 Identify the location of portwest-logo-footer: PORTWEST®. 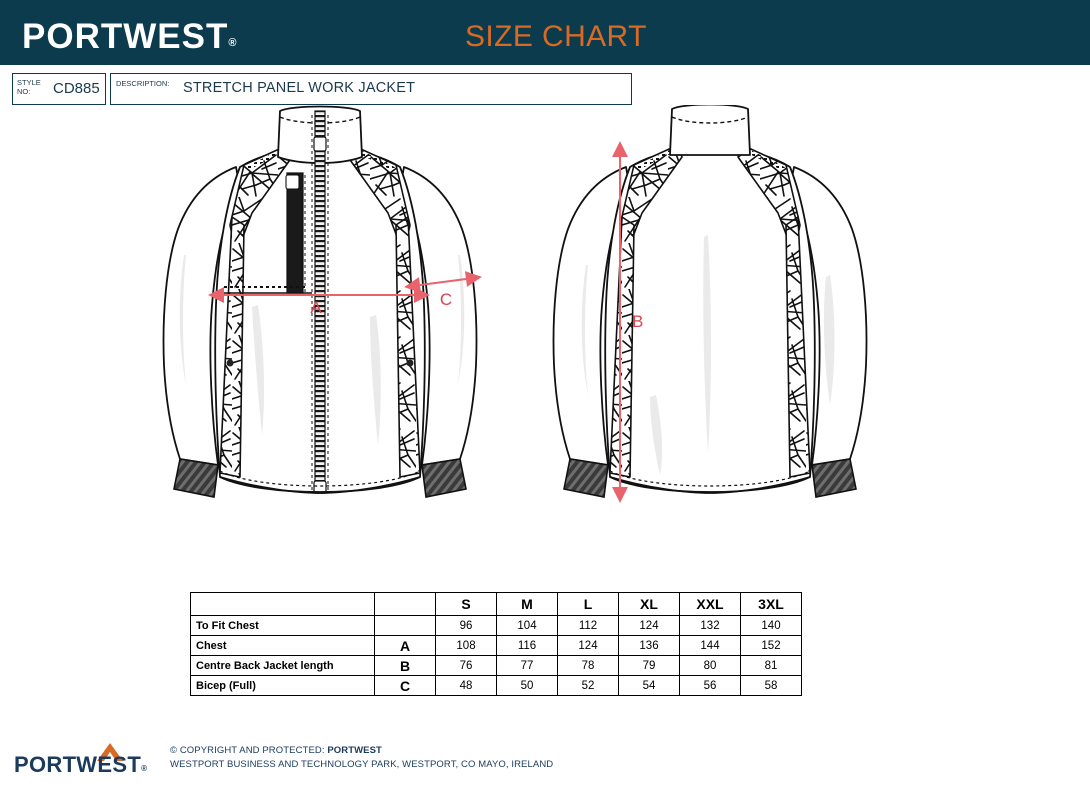
(89, 759).